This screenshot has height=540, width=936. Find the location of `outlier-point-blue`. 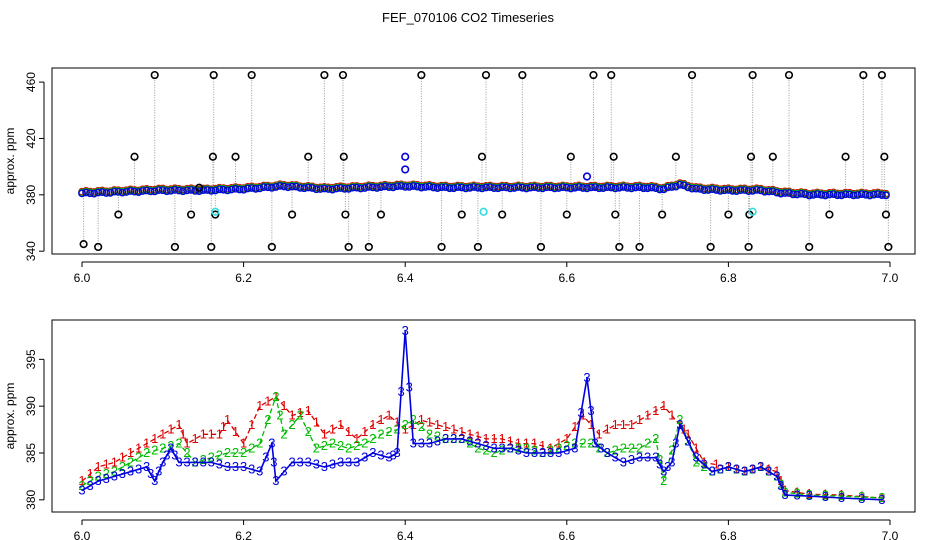

outlier-point-blue is located at coordinates (405, 169).